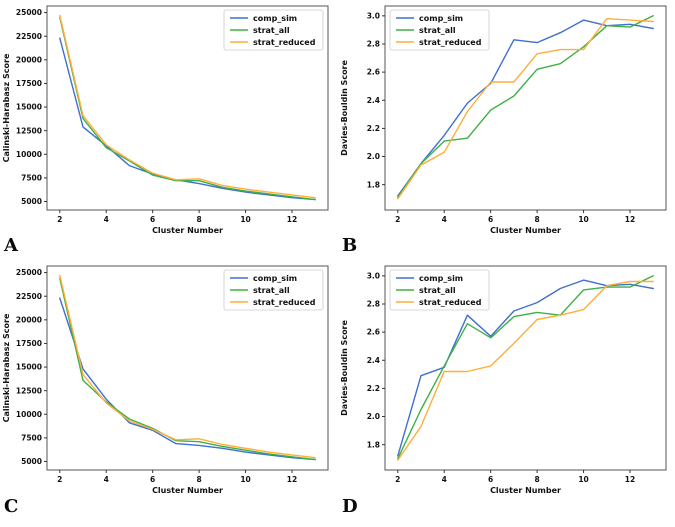  What do you see at coordinates (373, 416) in the screenshot?
I see `y-tick-label: 2.0` at bounding box center [373, 416].